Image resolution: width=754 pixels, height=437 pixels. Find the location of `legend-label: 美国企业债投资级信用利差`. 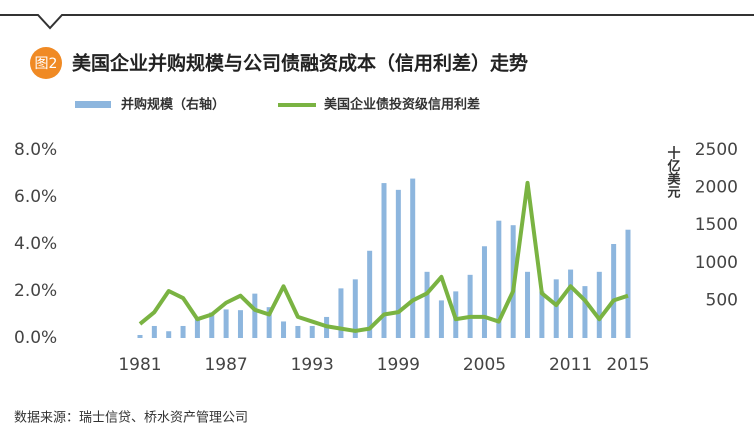

legend-label: 美国企业债投资级信用利差 is located at coordinates (402, 105).